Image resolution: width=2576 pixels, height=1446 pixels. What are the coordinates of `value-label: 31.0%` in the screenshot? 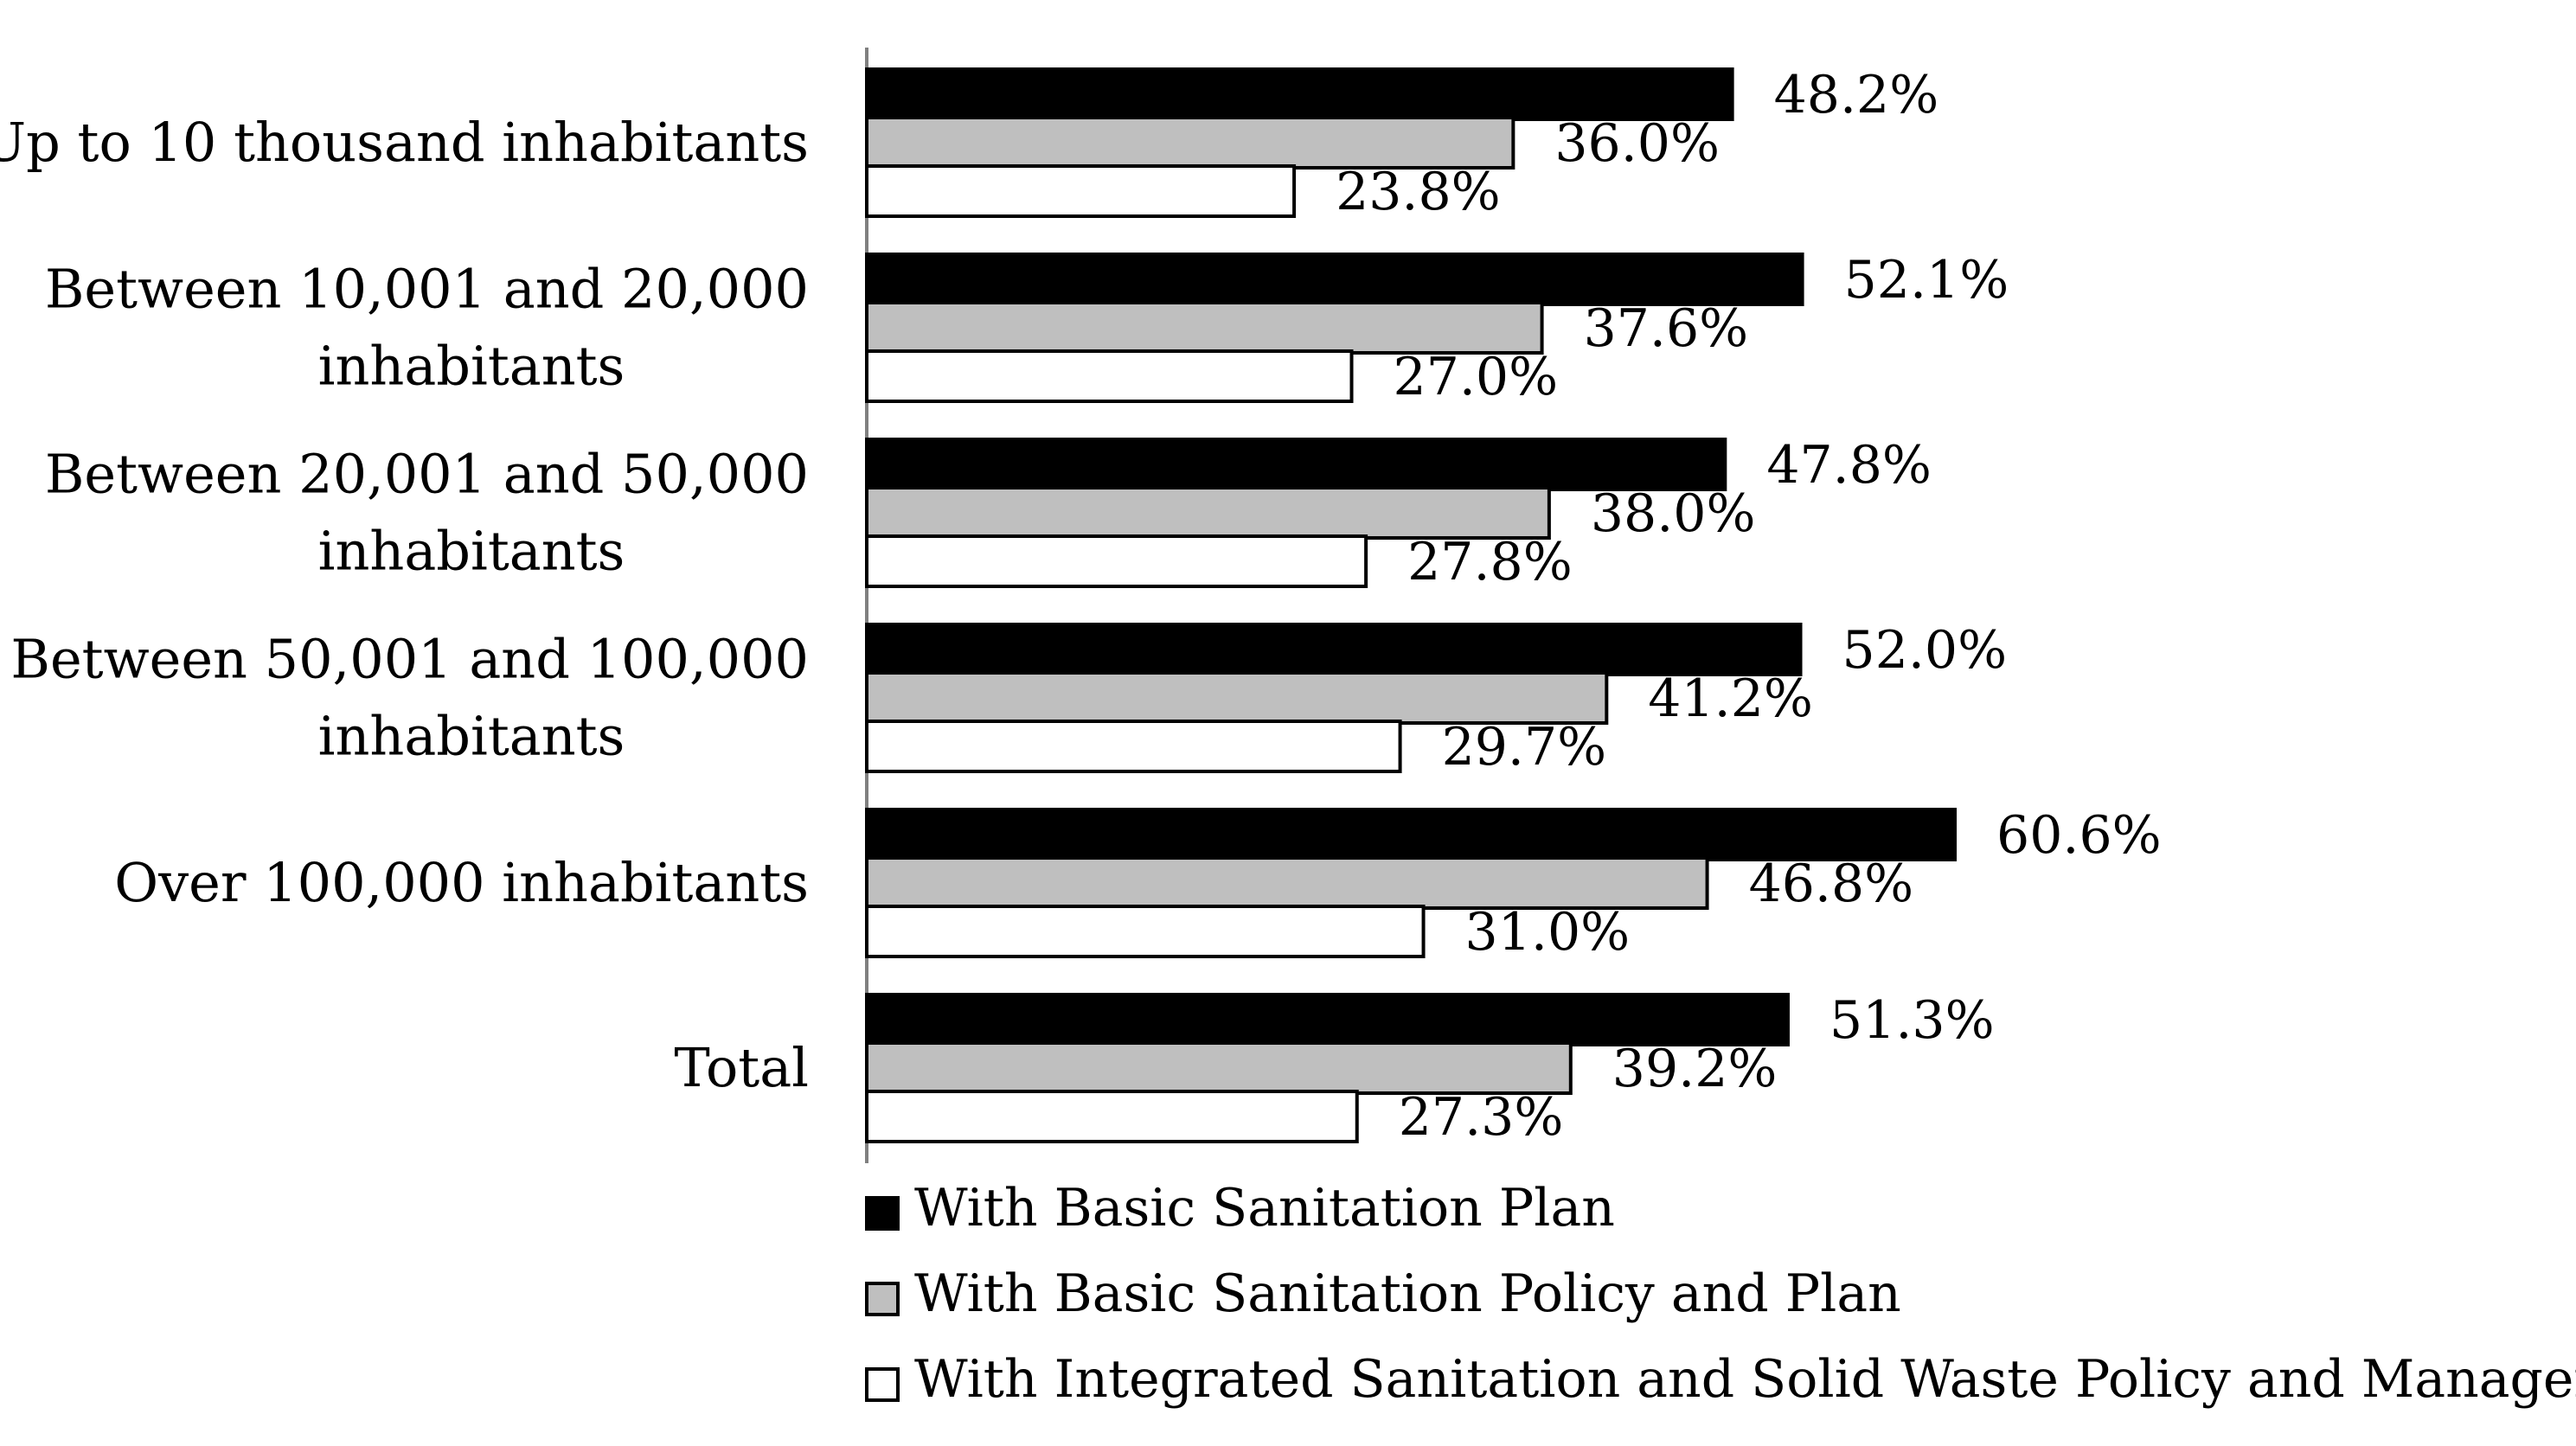 It's located at (1548, 933).